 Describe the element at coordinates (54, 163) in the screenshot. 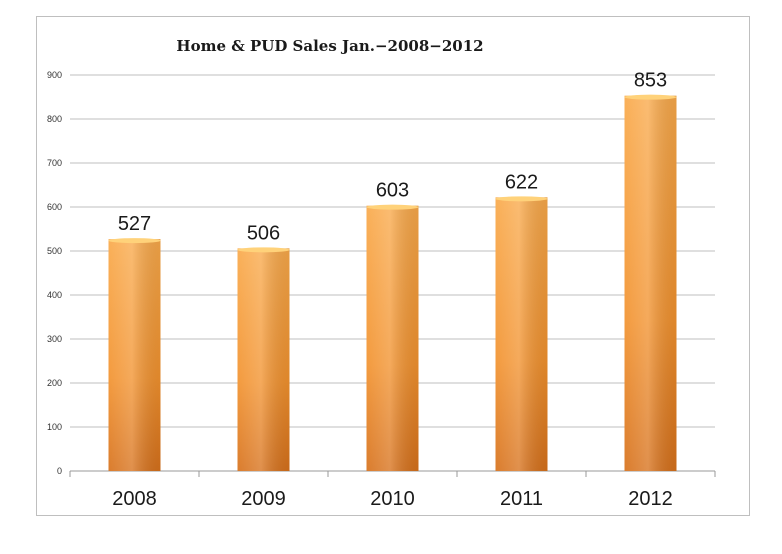

I see `y-tick-label: 700` at that location.